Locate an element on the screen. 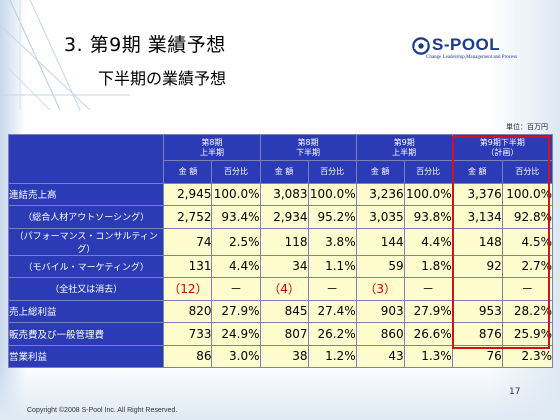 This screenshot has width=560, height=420. period-line: （計画） is located at coordinates (502, 152).